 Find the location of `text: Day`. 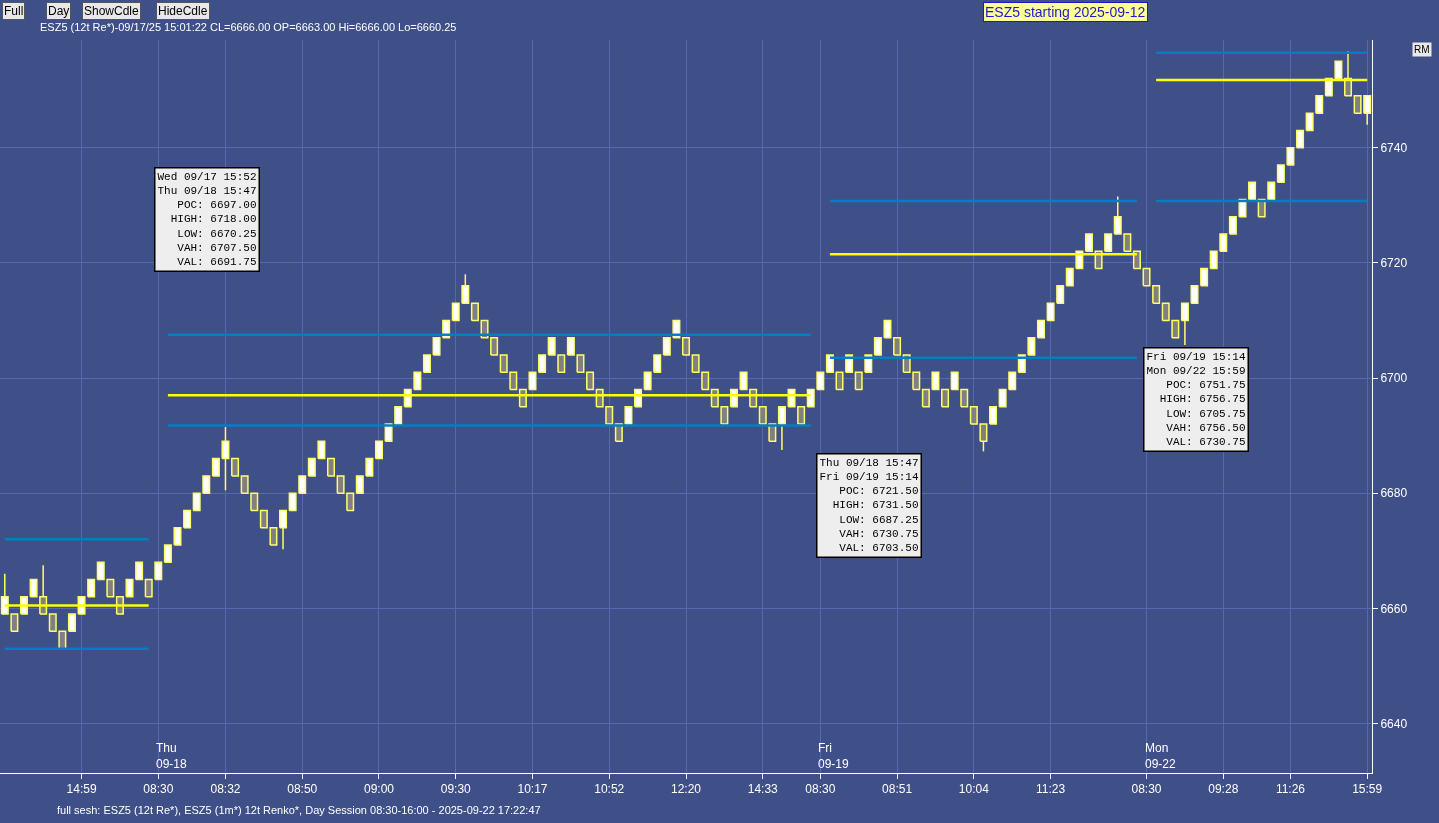

text: Day is located at coordinates (59, 11).